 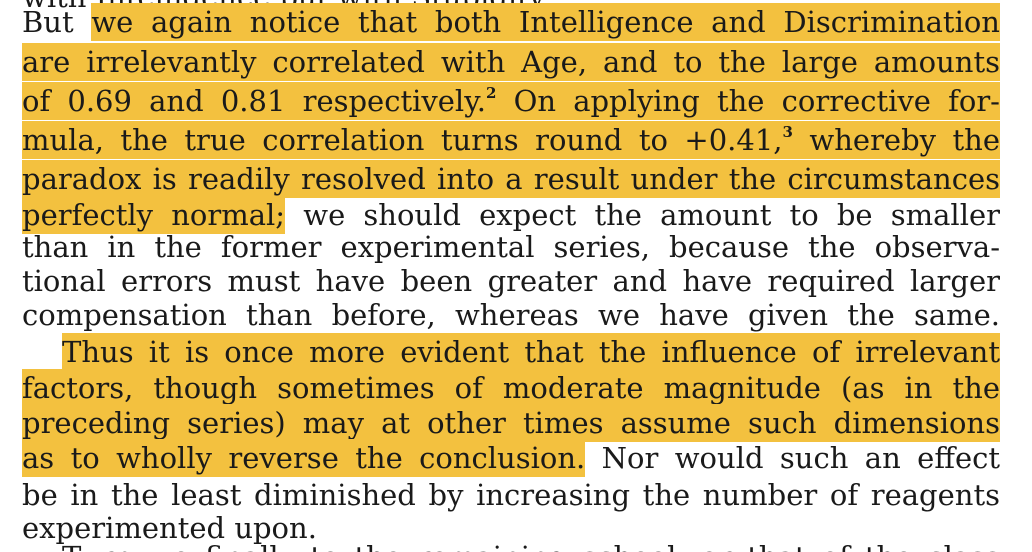 What do you see at coordinates (57, 22) in the screenshot?
I see `line-text: But` at bounding box center [57, 22].